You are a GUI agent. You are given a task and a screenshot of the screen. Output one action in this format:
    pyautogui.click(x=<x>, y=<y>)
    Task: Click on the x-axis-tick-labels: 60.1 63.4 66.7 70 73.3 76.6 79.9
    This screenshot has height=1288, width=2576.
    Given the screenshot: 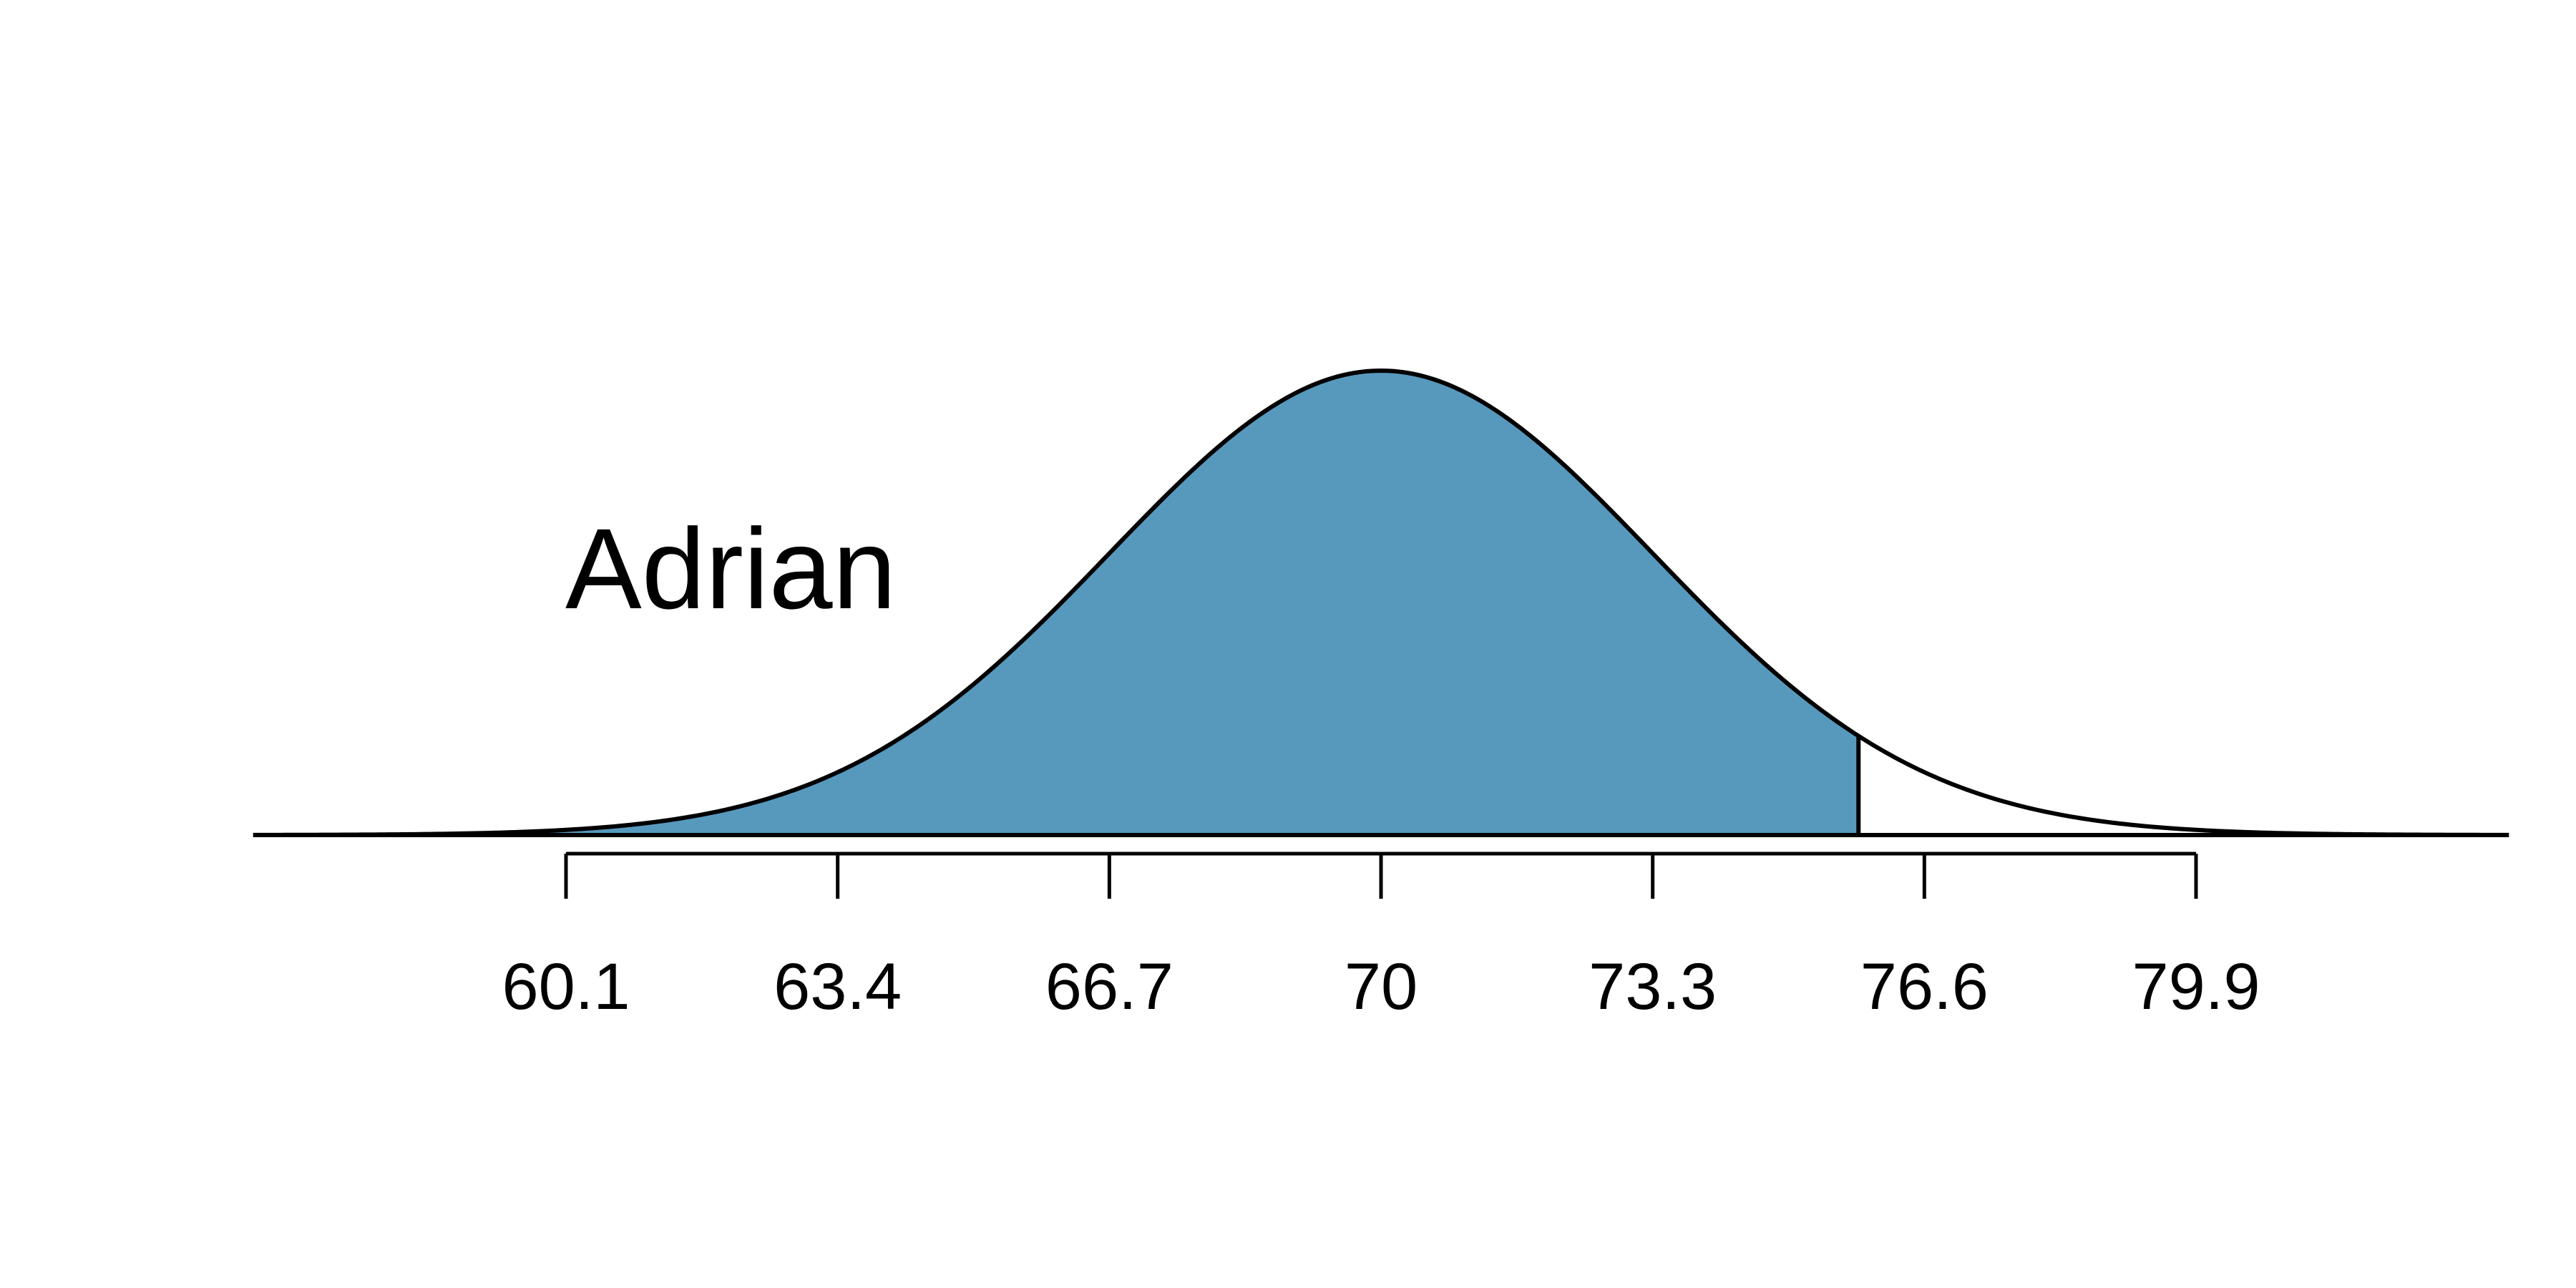 What is the action you would take?
    pyautogui.click(x=1381, y=986)
    